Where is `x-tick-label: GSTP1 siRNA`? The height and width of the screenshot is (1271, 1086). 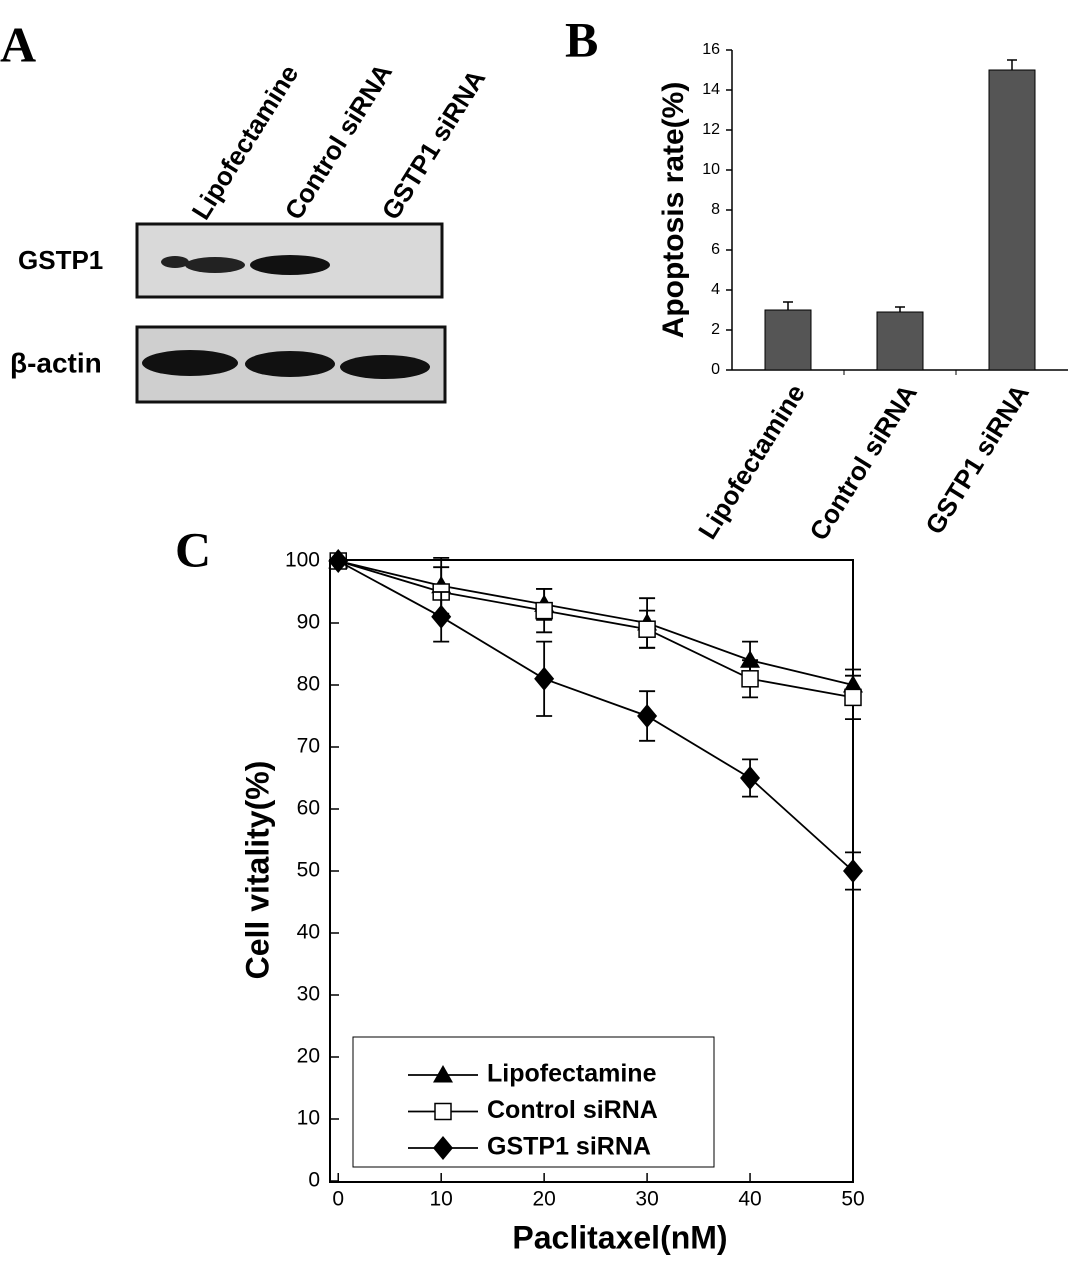
x-tick-label: GSTP1 siRNA is located at coordinates (977, 459).